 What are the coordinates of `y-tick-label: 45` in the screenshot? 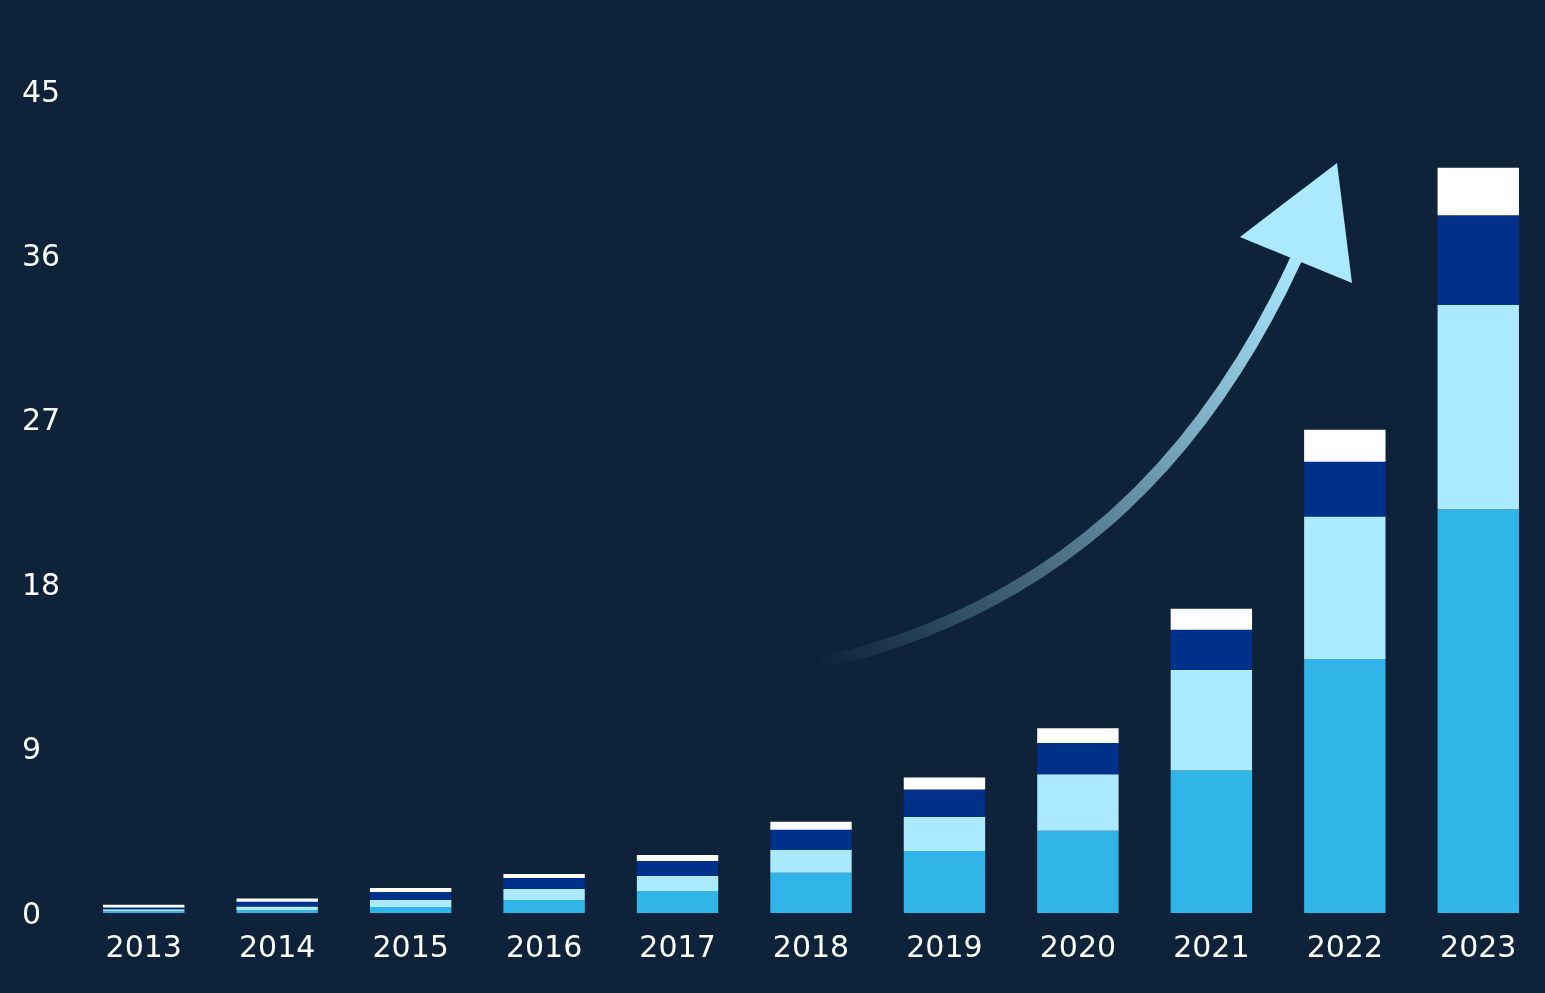 It's located at (41, 91).